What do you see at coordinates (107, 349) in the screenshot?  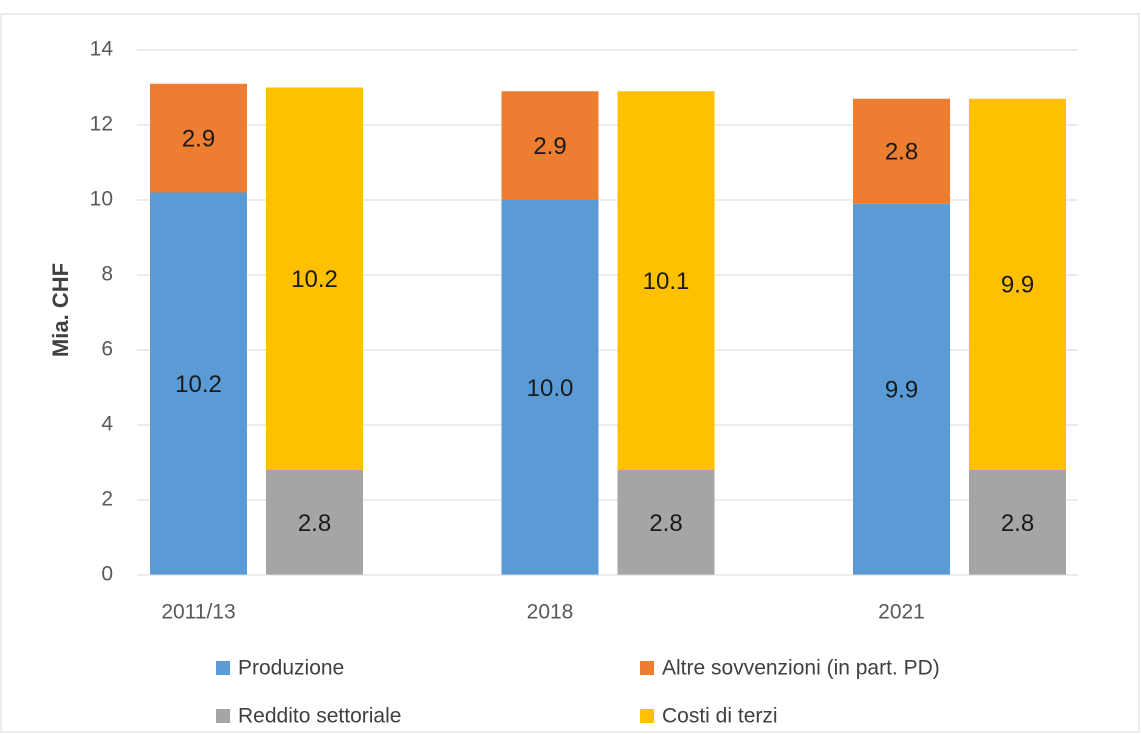 I see `y-tick-label: 6` at bounding box center [107, 349].